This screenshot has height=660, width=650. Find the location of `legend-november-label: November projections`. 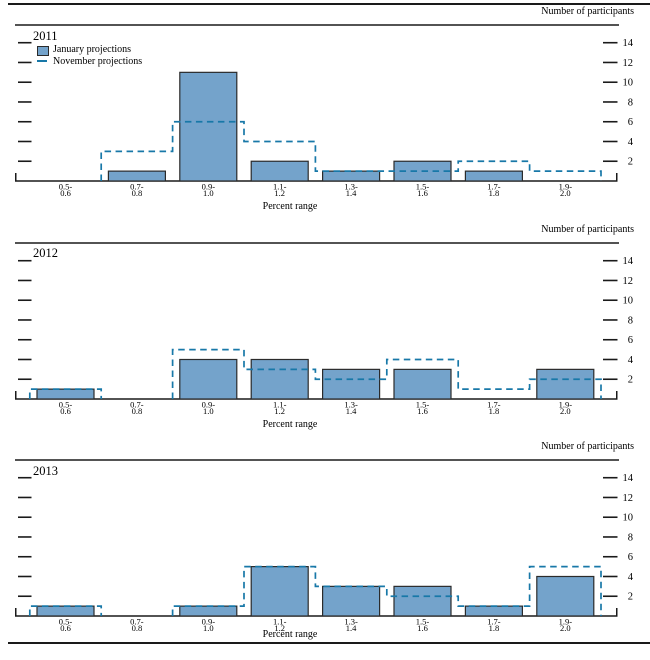

legend-november-label: November projections is located at coordinates (98, 61).